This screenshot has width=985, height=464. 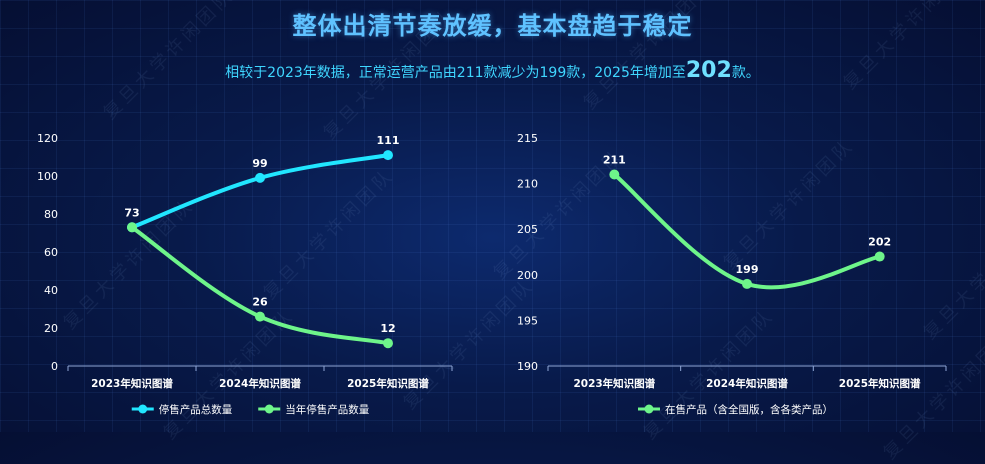 What do you see at coordinates (51, 328) in the screenshot?
I see `y-tick-label: 20` at bounding box center [51, 328].